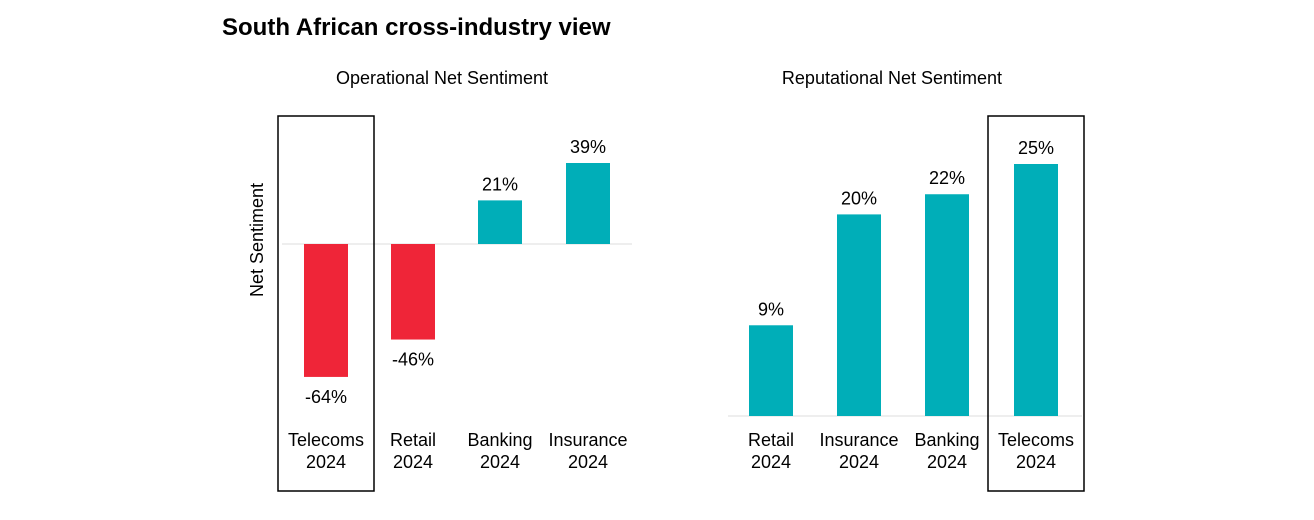  Describe the element at coordinates (500, 184) in the screenshot. I see `data-label: 21%` at that location.